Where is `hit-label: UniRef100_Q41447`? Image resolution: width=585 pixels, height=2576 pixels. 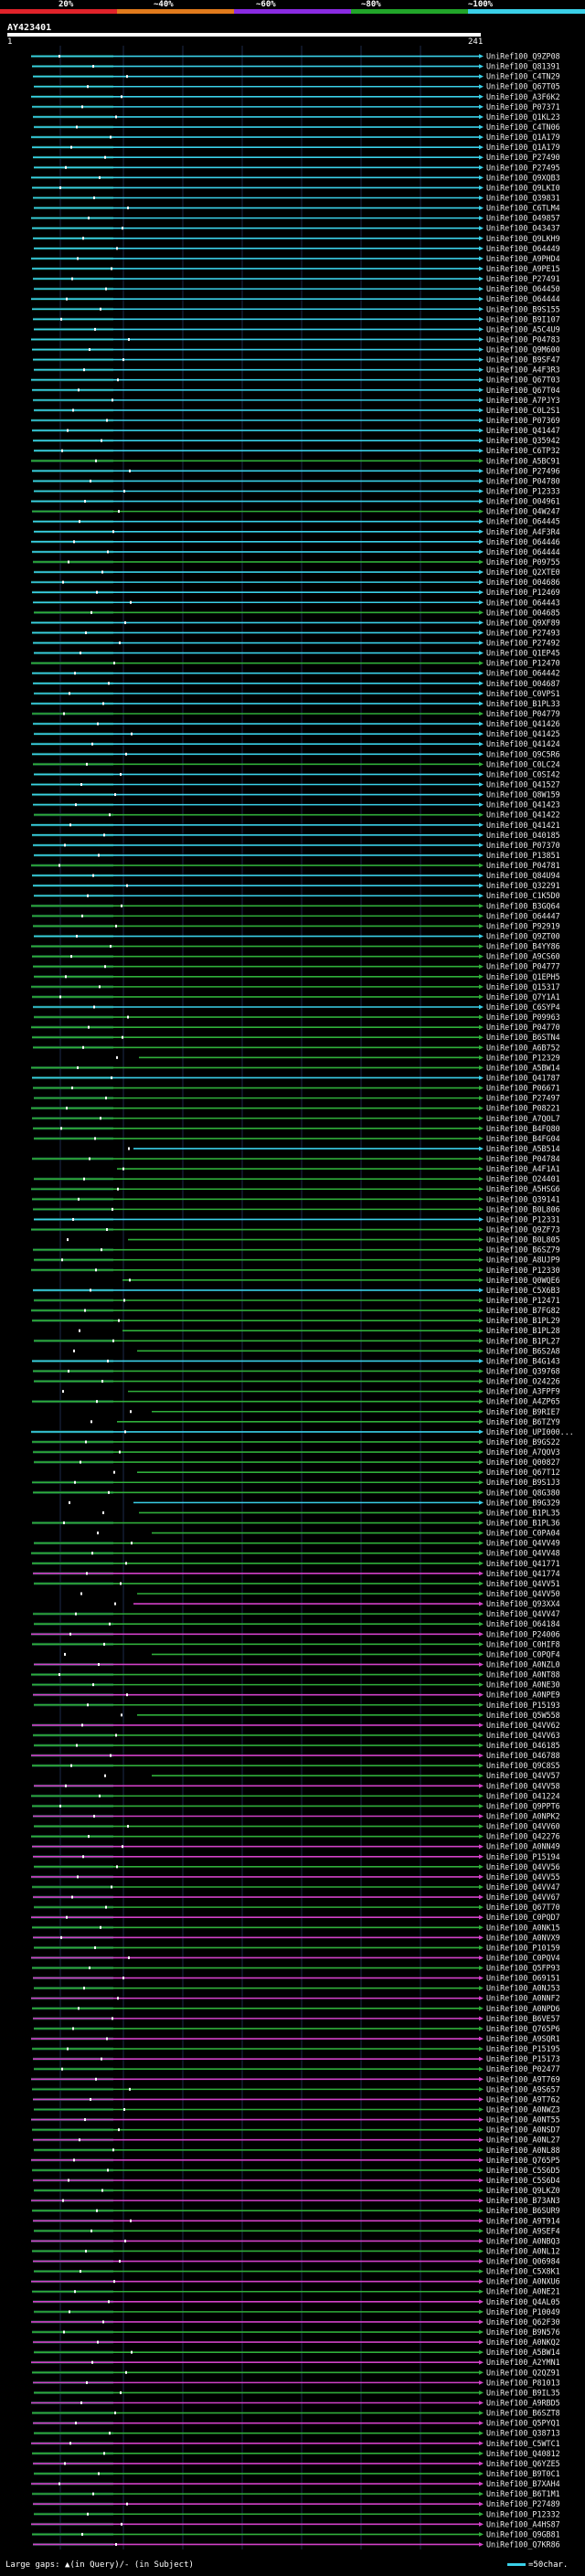 hit-label: UniRef100_Q41447 is located at coordinates (523, 430).